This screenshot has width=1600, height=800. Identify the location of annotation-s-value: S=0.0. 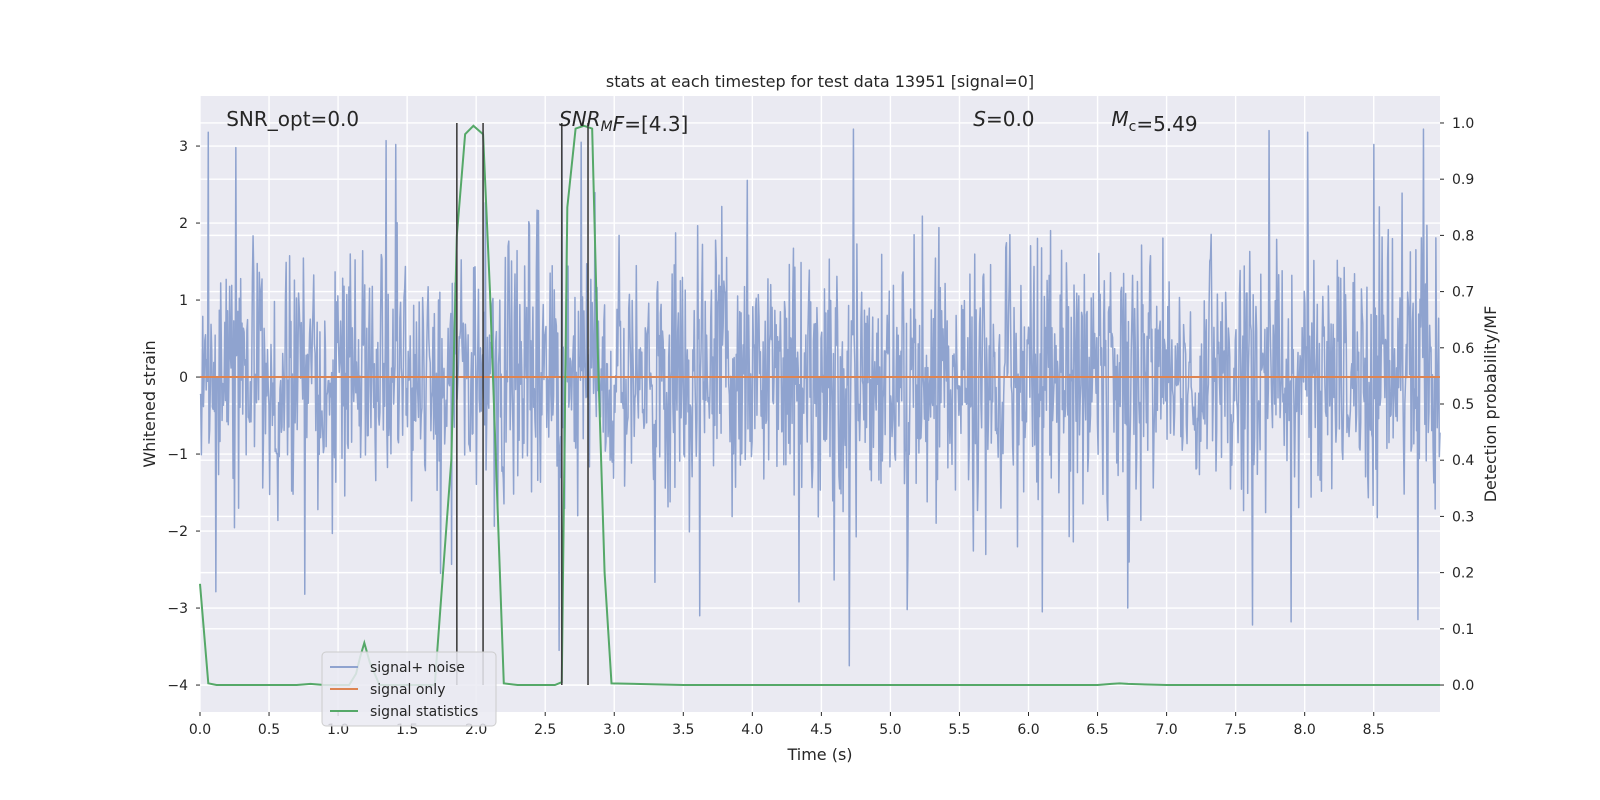
(1003, 119).